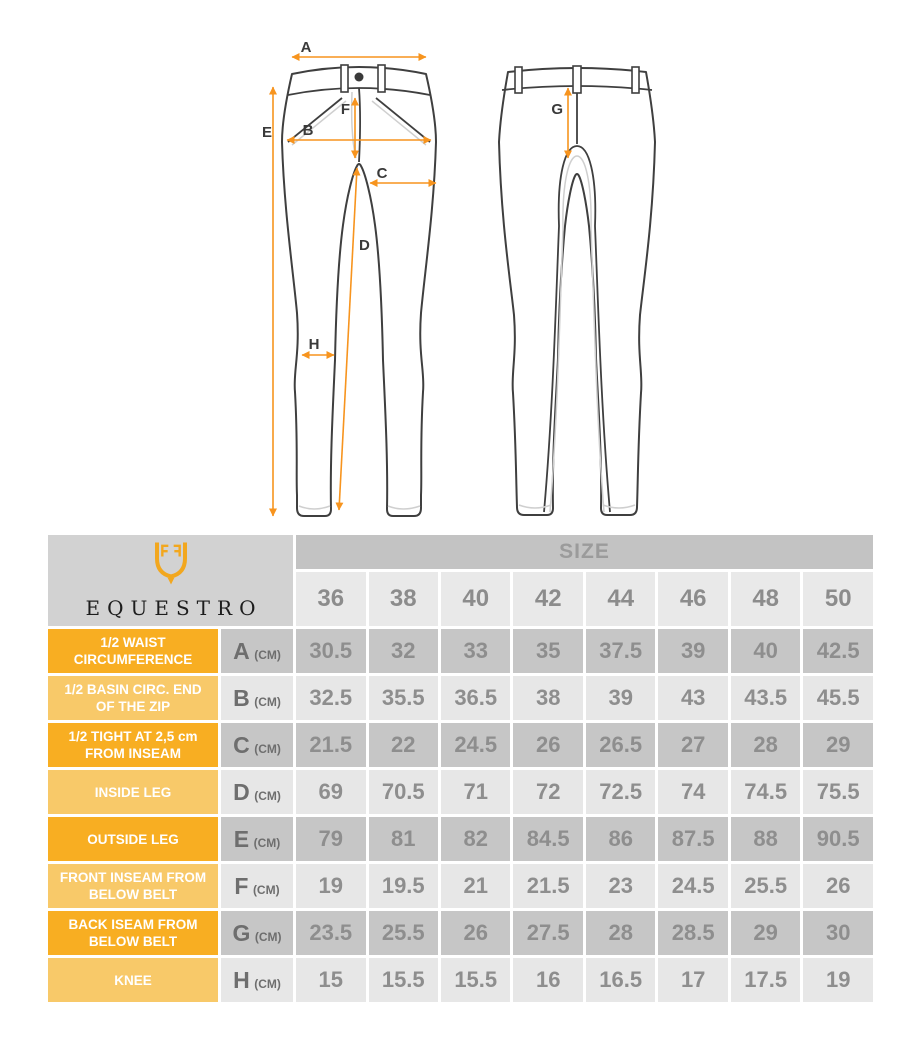 This screenshot has width=920, height=1042. Describe the element at coordinates (693, 839) in the screenshot. I see `value-cell: 87.5` at that location.